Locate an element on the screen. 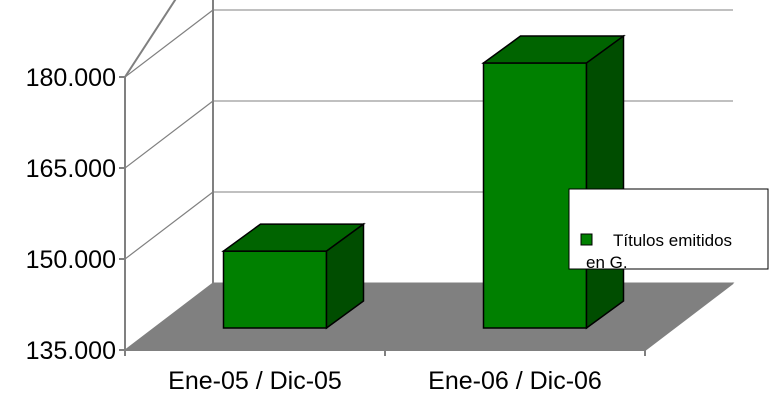  legend-box is located at coordinates (668, 229).